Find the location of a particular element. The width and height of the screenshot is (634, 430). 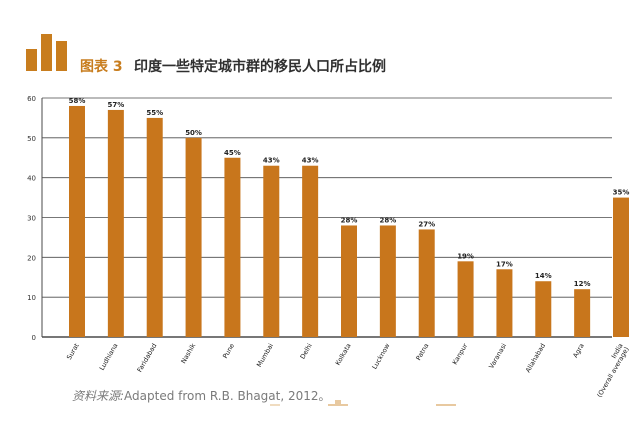

data-label: 35% is located at coordinates (621, 193).